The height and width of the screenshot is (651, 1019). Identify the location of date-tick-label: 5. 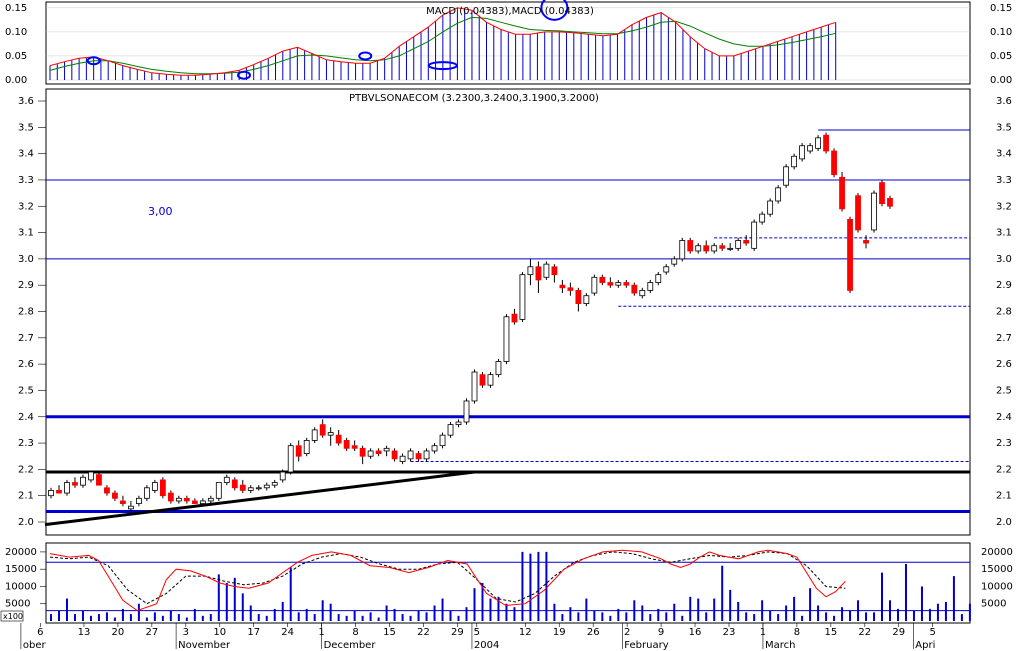
(477, 632).